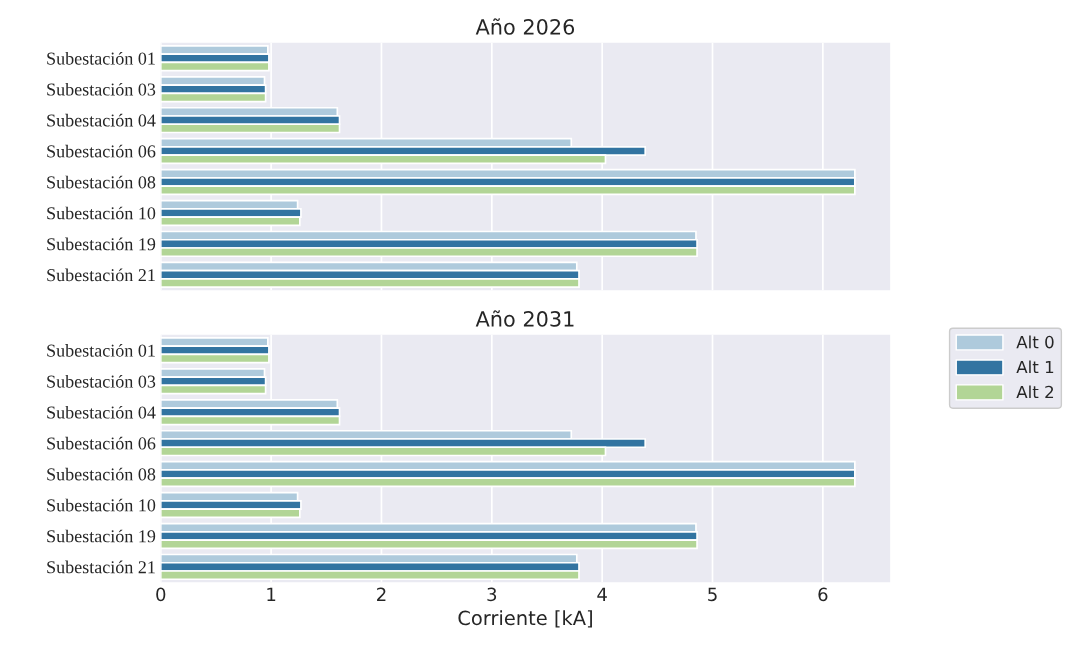 The height and width of the screenshot is (658, 1079). Describe the element at coordinates (525, 619) in the screenshot. I see `x-axis-title: Corriente [kA]` at that location.